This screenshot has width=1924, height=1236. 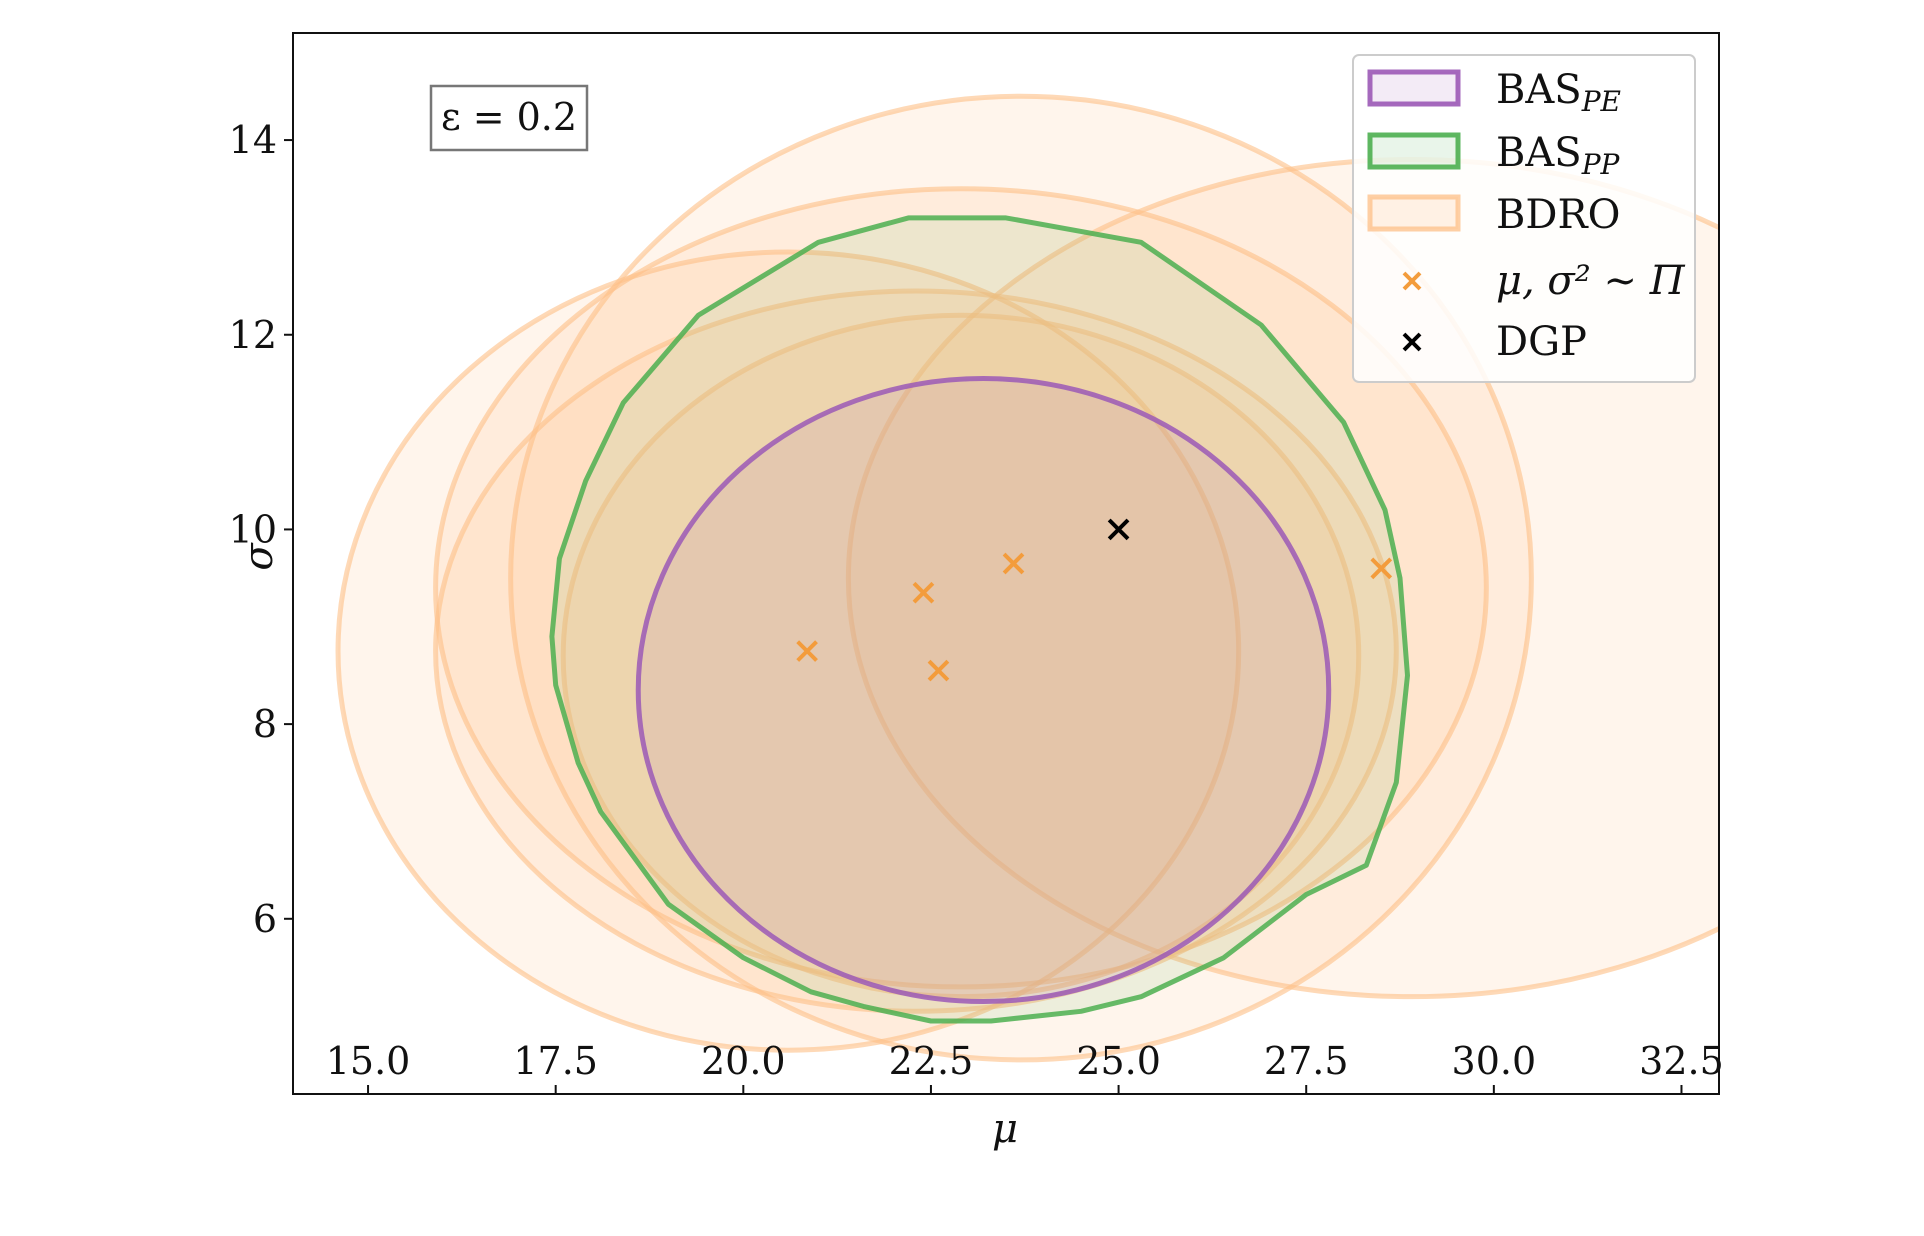 I want to click on legend-label-bdro: BDRO, so click(x=1558, y=215).